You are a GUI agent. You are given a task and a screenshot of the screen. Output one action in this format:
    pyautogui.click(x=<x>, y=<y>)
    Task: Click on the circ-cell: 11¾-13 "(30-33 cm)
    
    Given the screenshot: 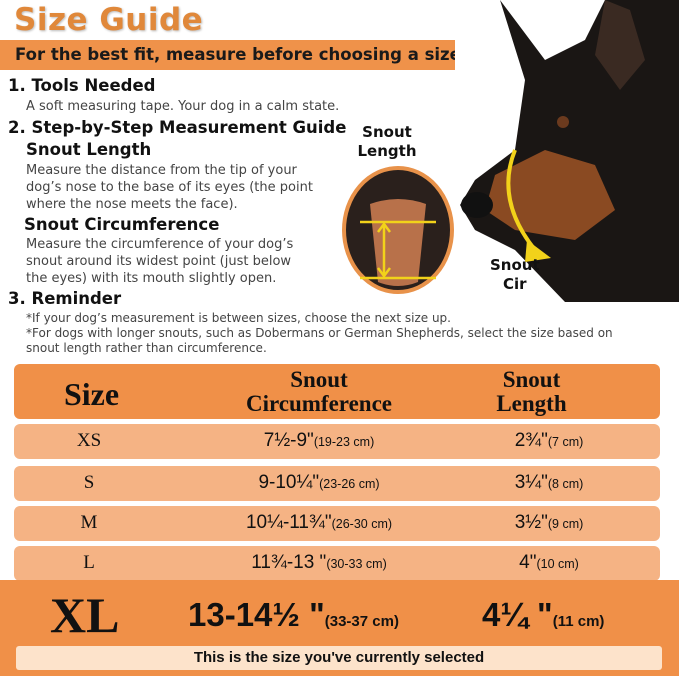 What is the action you would take?
    pyautogui.click(x=319, y=563)
    